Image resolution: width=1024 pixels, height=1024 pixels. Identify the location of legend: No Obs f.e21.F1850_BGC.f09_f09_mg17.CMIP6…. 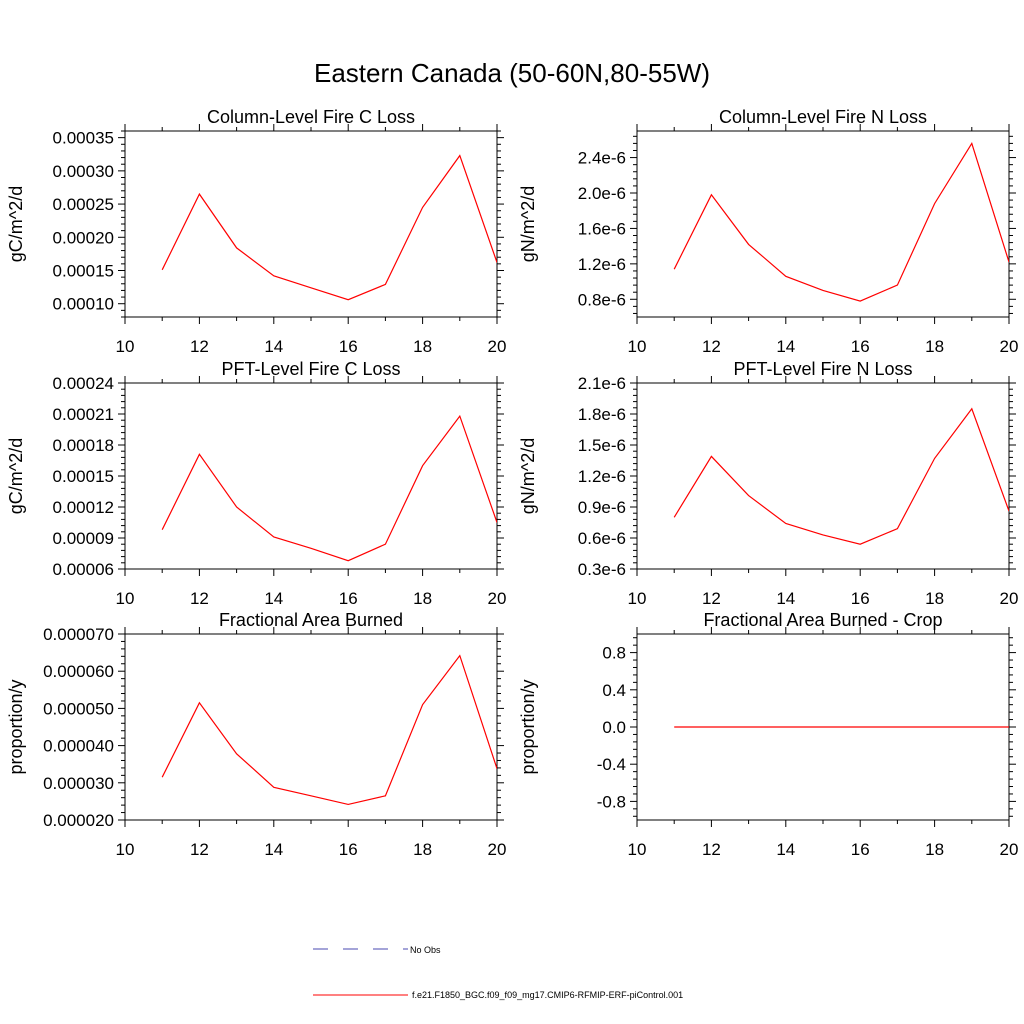
(498, 972).